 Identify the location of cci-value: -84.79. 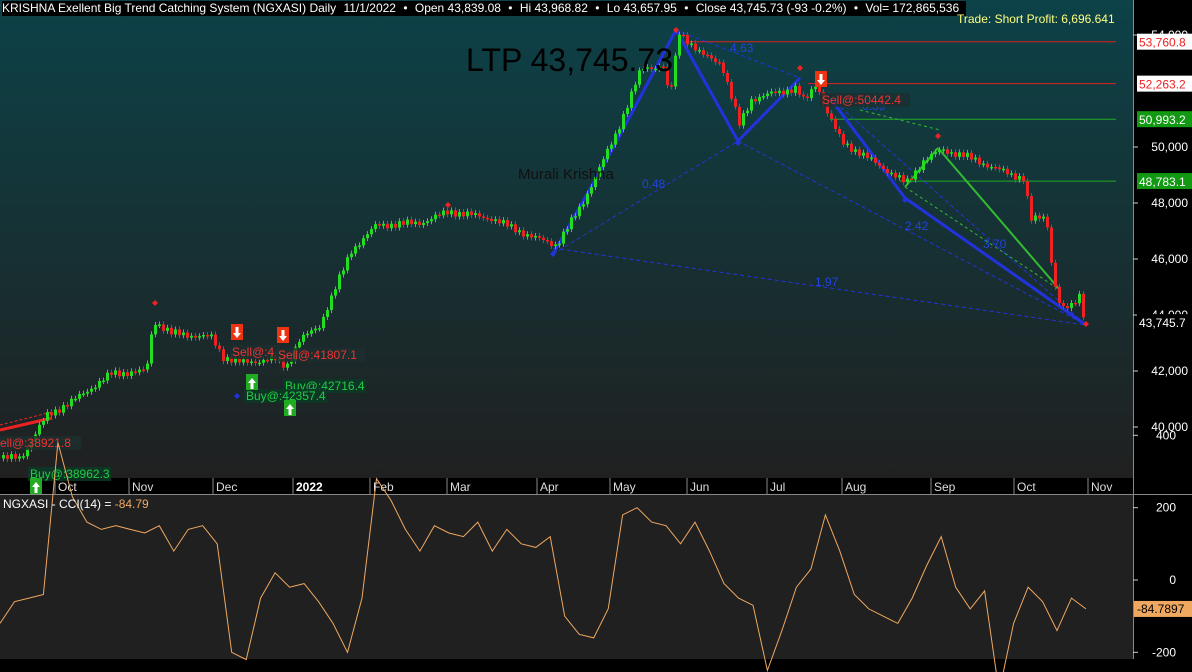
(131, 504).